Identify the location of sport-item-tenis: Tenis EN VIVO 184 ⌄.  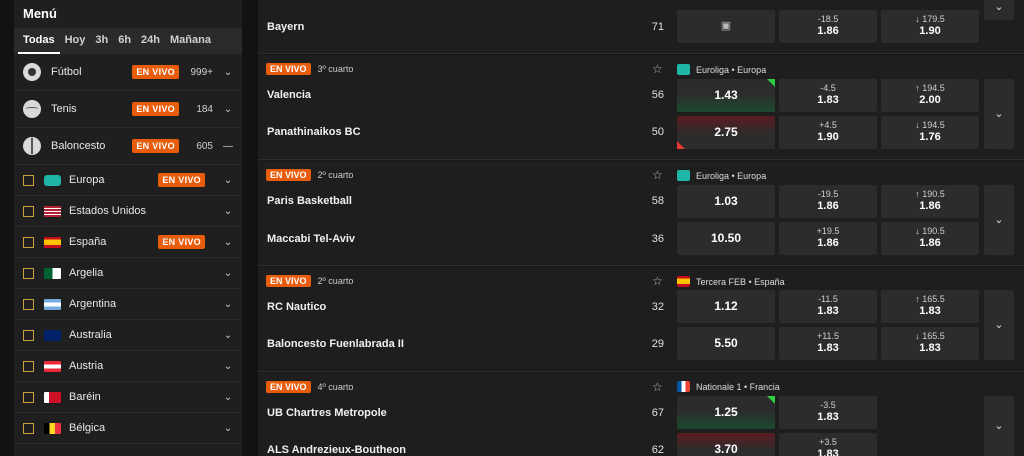
(128, 109).